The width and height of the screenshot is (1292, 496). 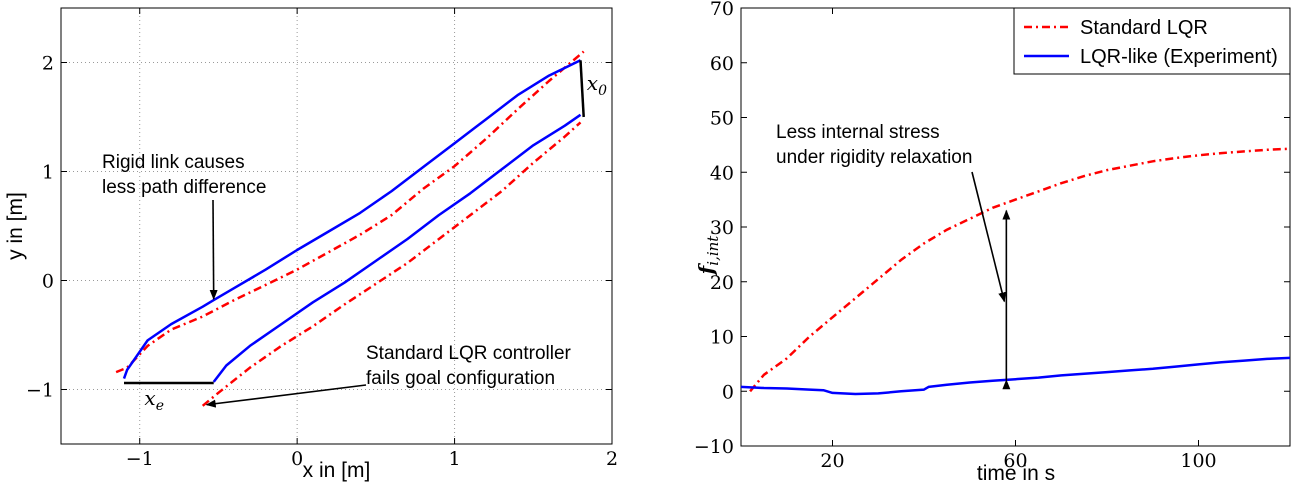 What do you see at coordinates (1198, 461) in the screenshot?
I see `x-tick-label: 100` at bounding box center [1198, 461].